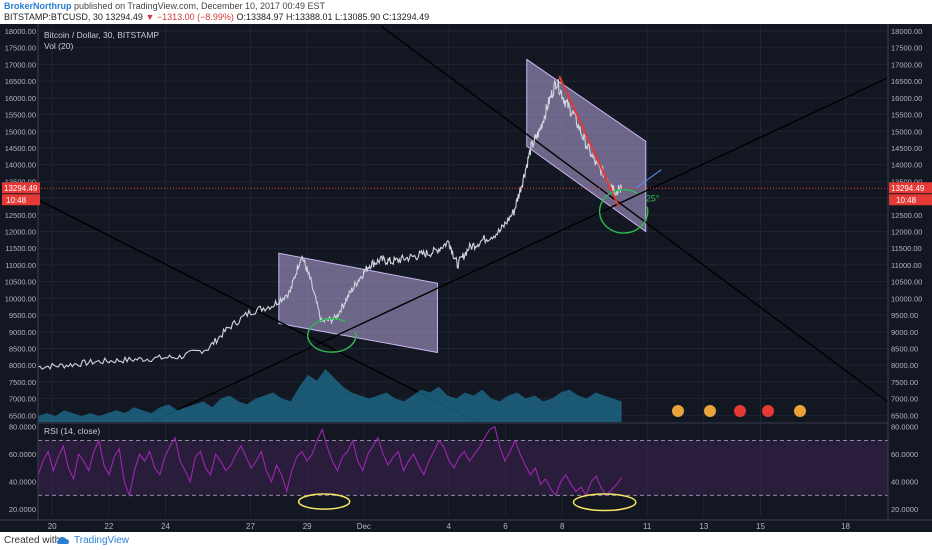 The height and width of the screenshot is (550, 932). I want to click on created-with-label: Created with, so click(32, 540).